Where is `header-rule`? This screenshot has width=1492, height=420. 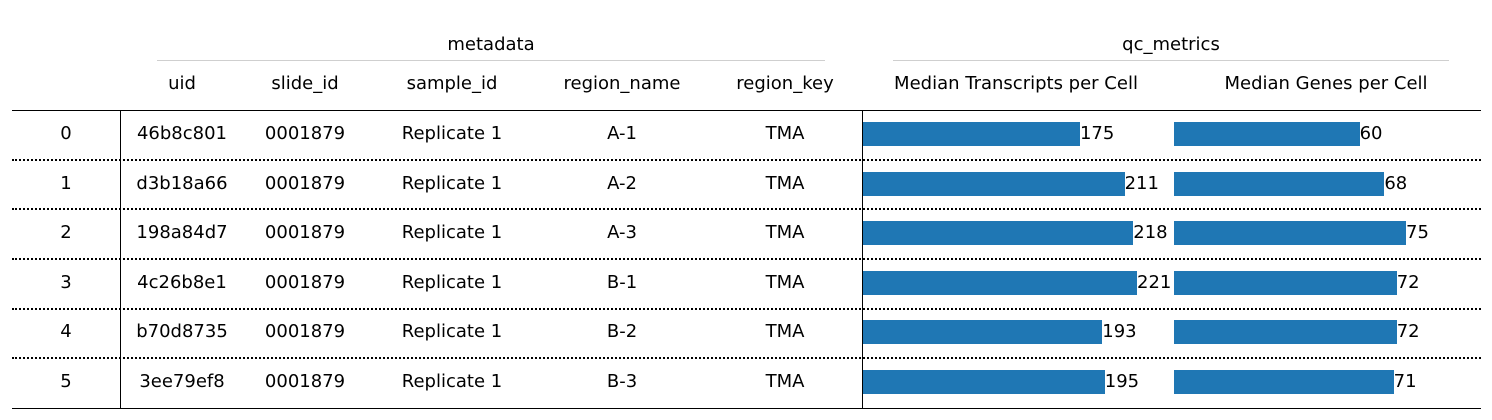 header-rule is located at coordinates (746, 110).